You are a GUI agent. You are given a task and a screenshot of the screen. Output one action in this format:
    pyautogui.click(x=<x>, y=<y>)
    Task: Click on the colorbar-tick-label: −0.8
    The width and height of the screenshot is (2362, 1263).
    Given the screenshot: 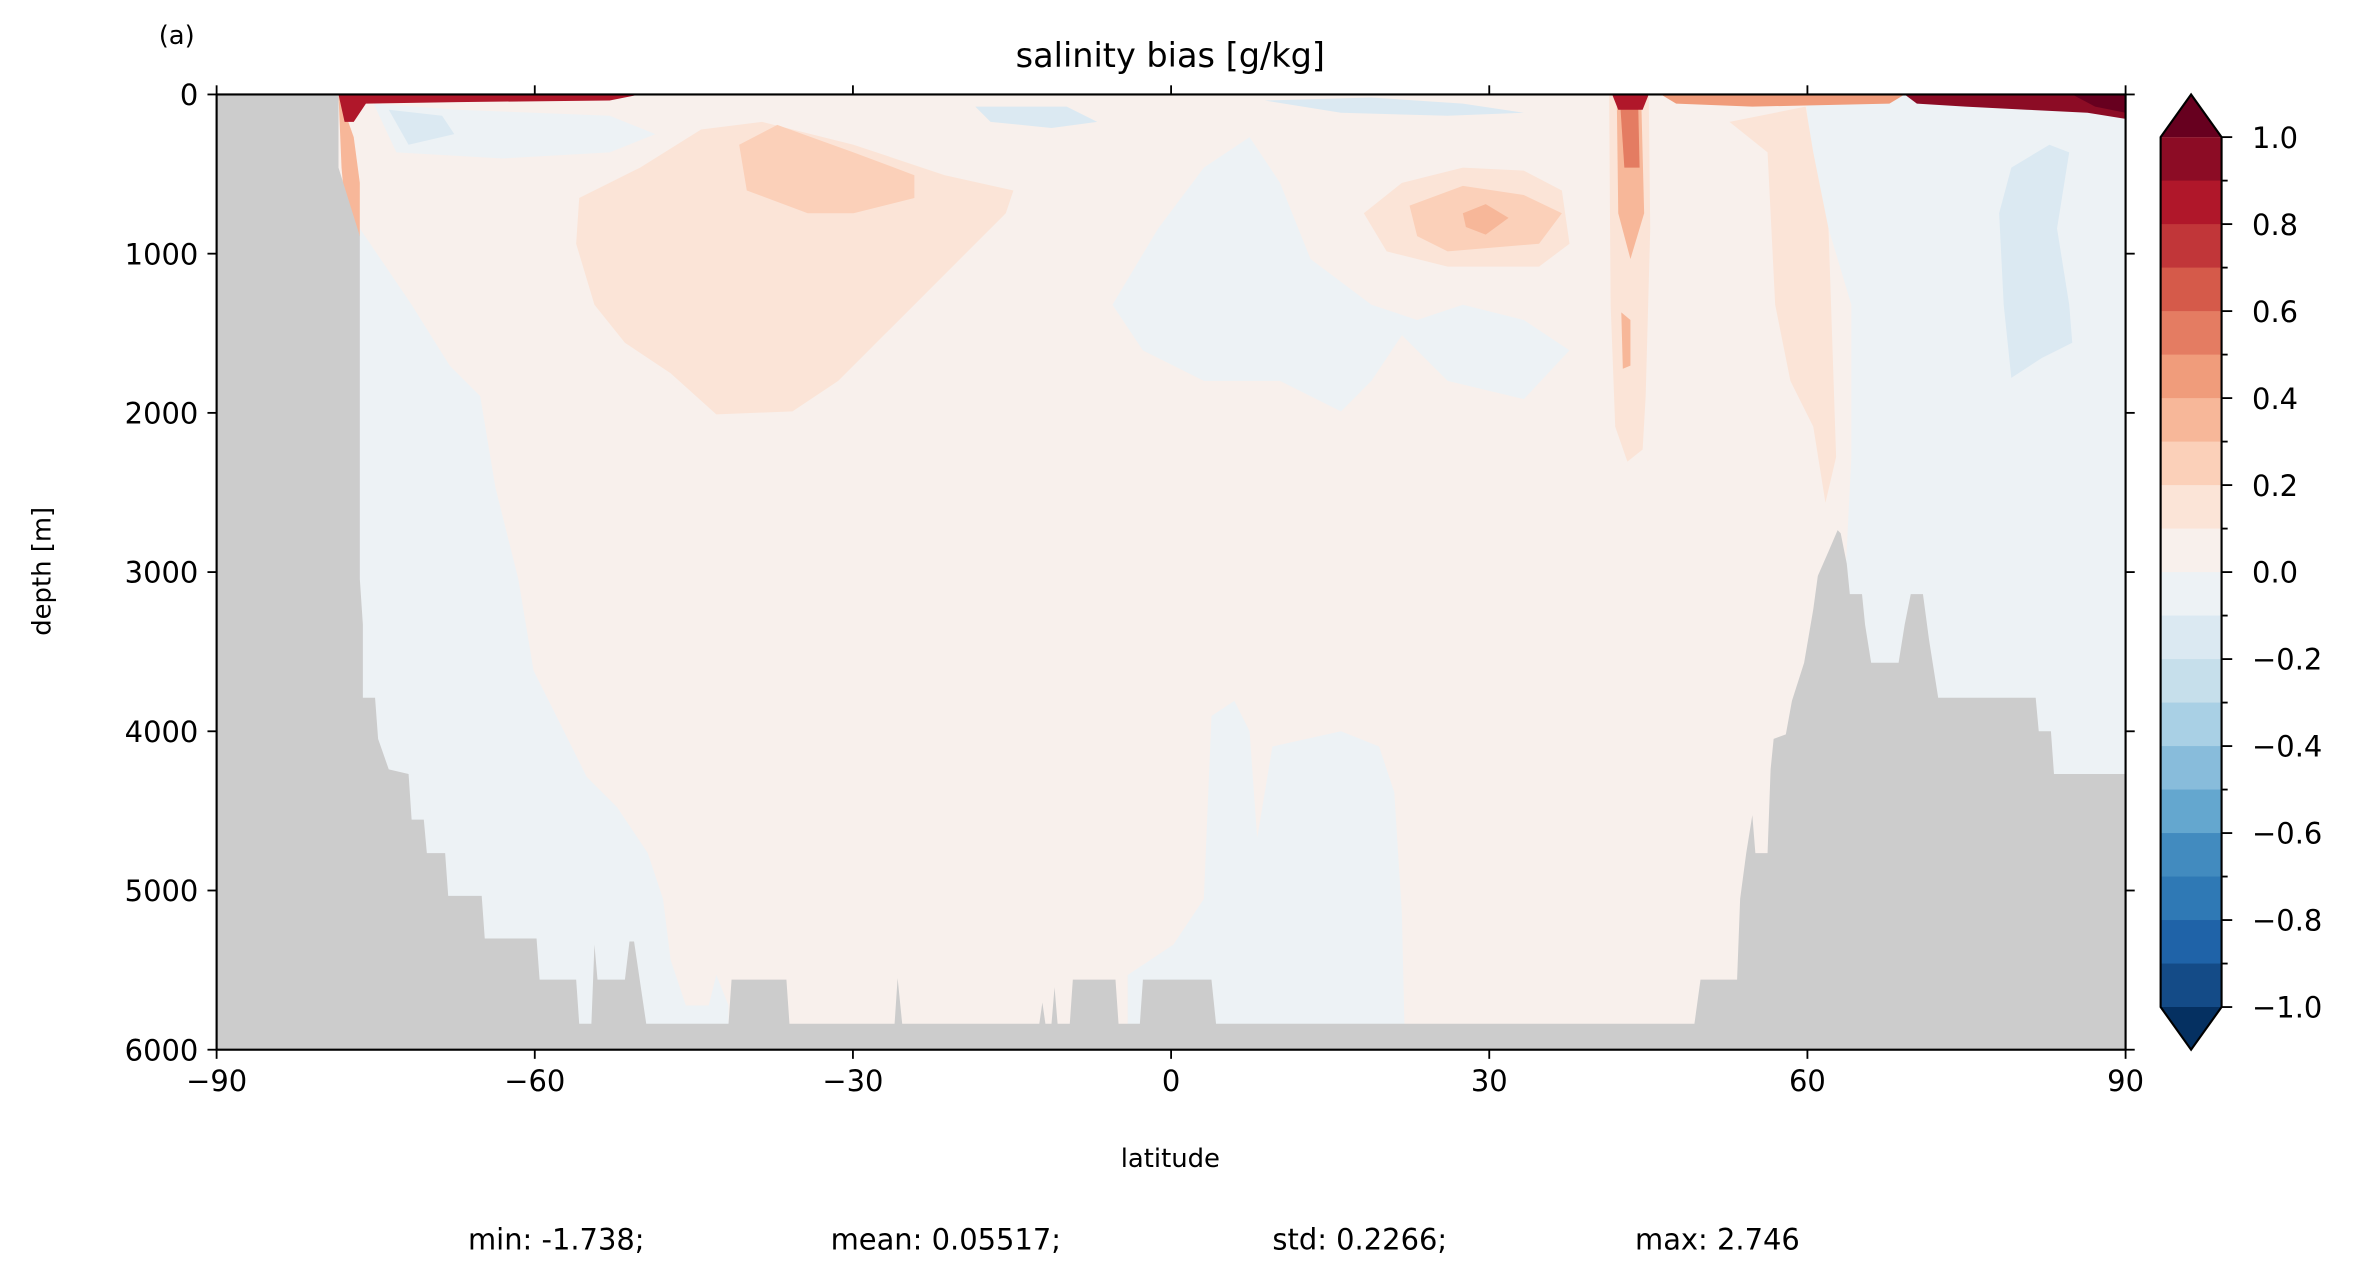 What is the action you would take?
    pyautogui.click(x=2287, y=921)
    